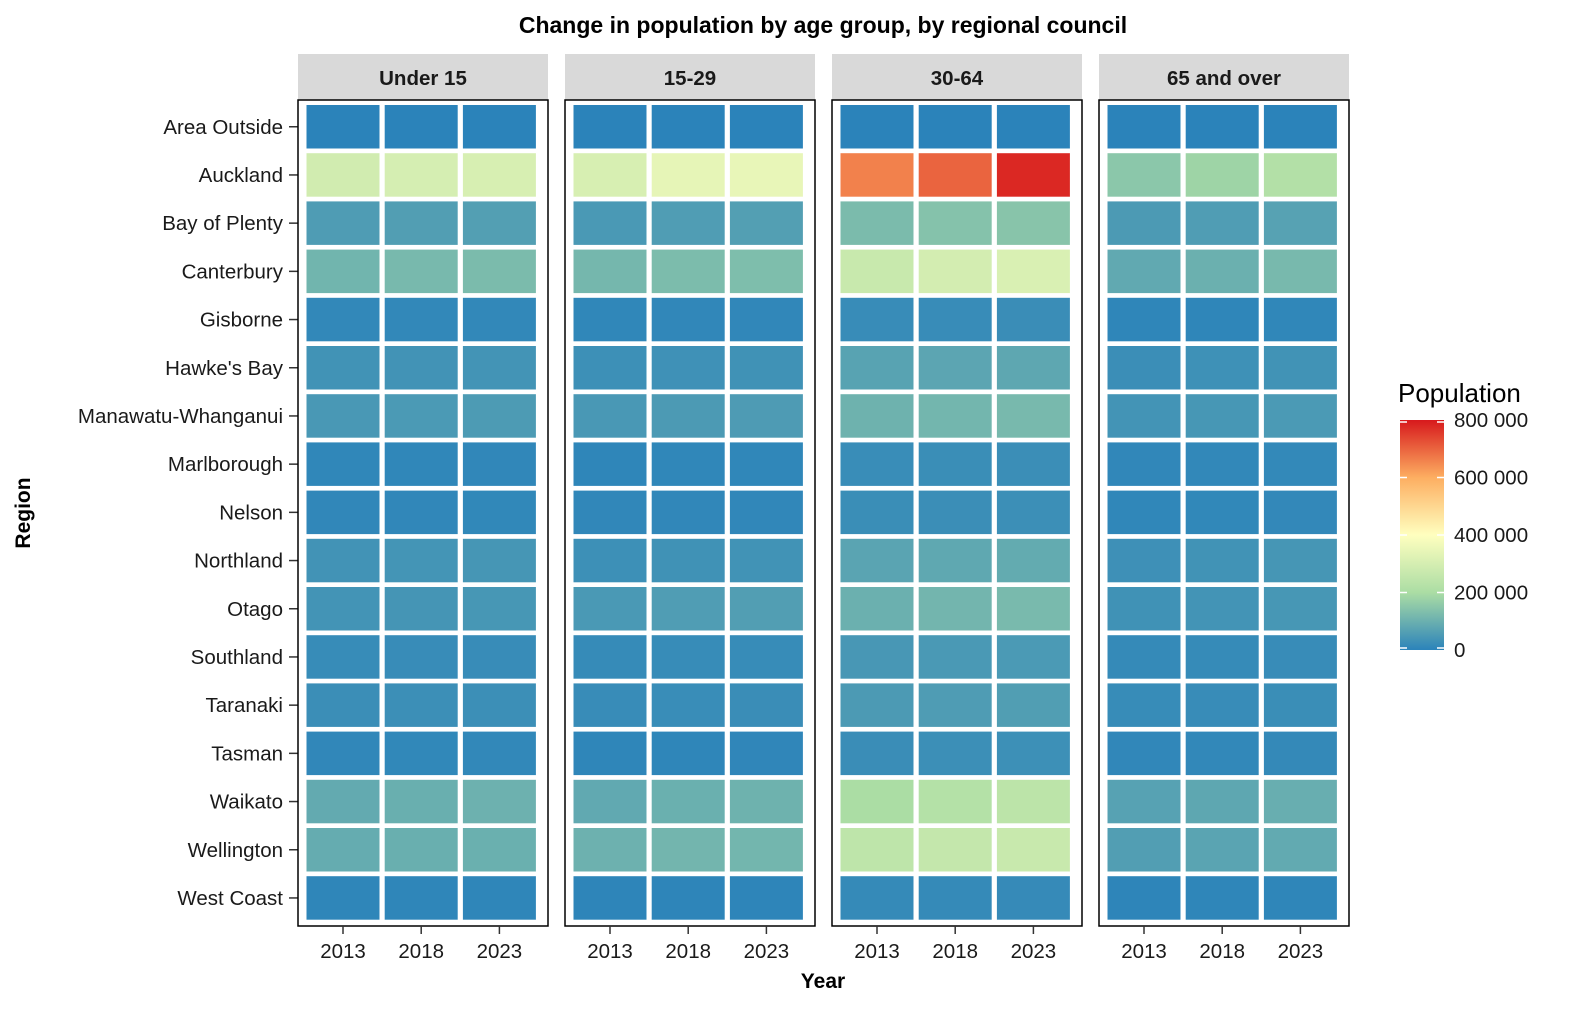  I want to click on legend-colorbar, so click(1422, 535).